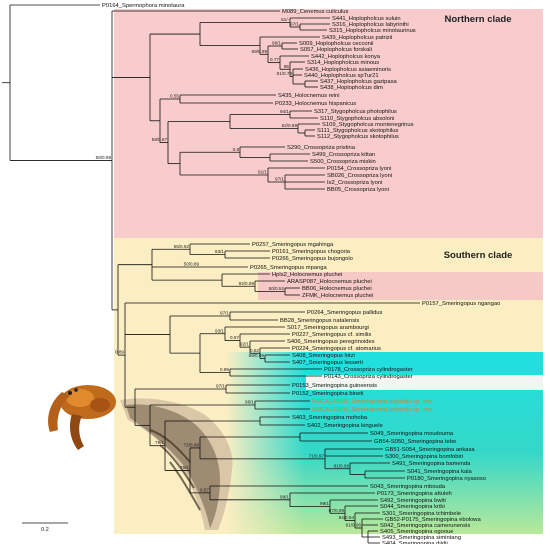 Image resolution: width=550 pixels, height=544 pixels. Describe the element at coordinates (329, 282) in the screenshot. I see `taxon-label: ARASP087_Holocnemus pluchei` at that location.